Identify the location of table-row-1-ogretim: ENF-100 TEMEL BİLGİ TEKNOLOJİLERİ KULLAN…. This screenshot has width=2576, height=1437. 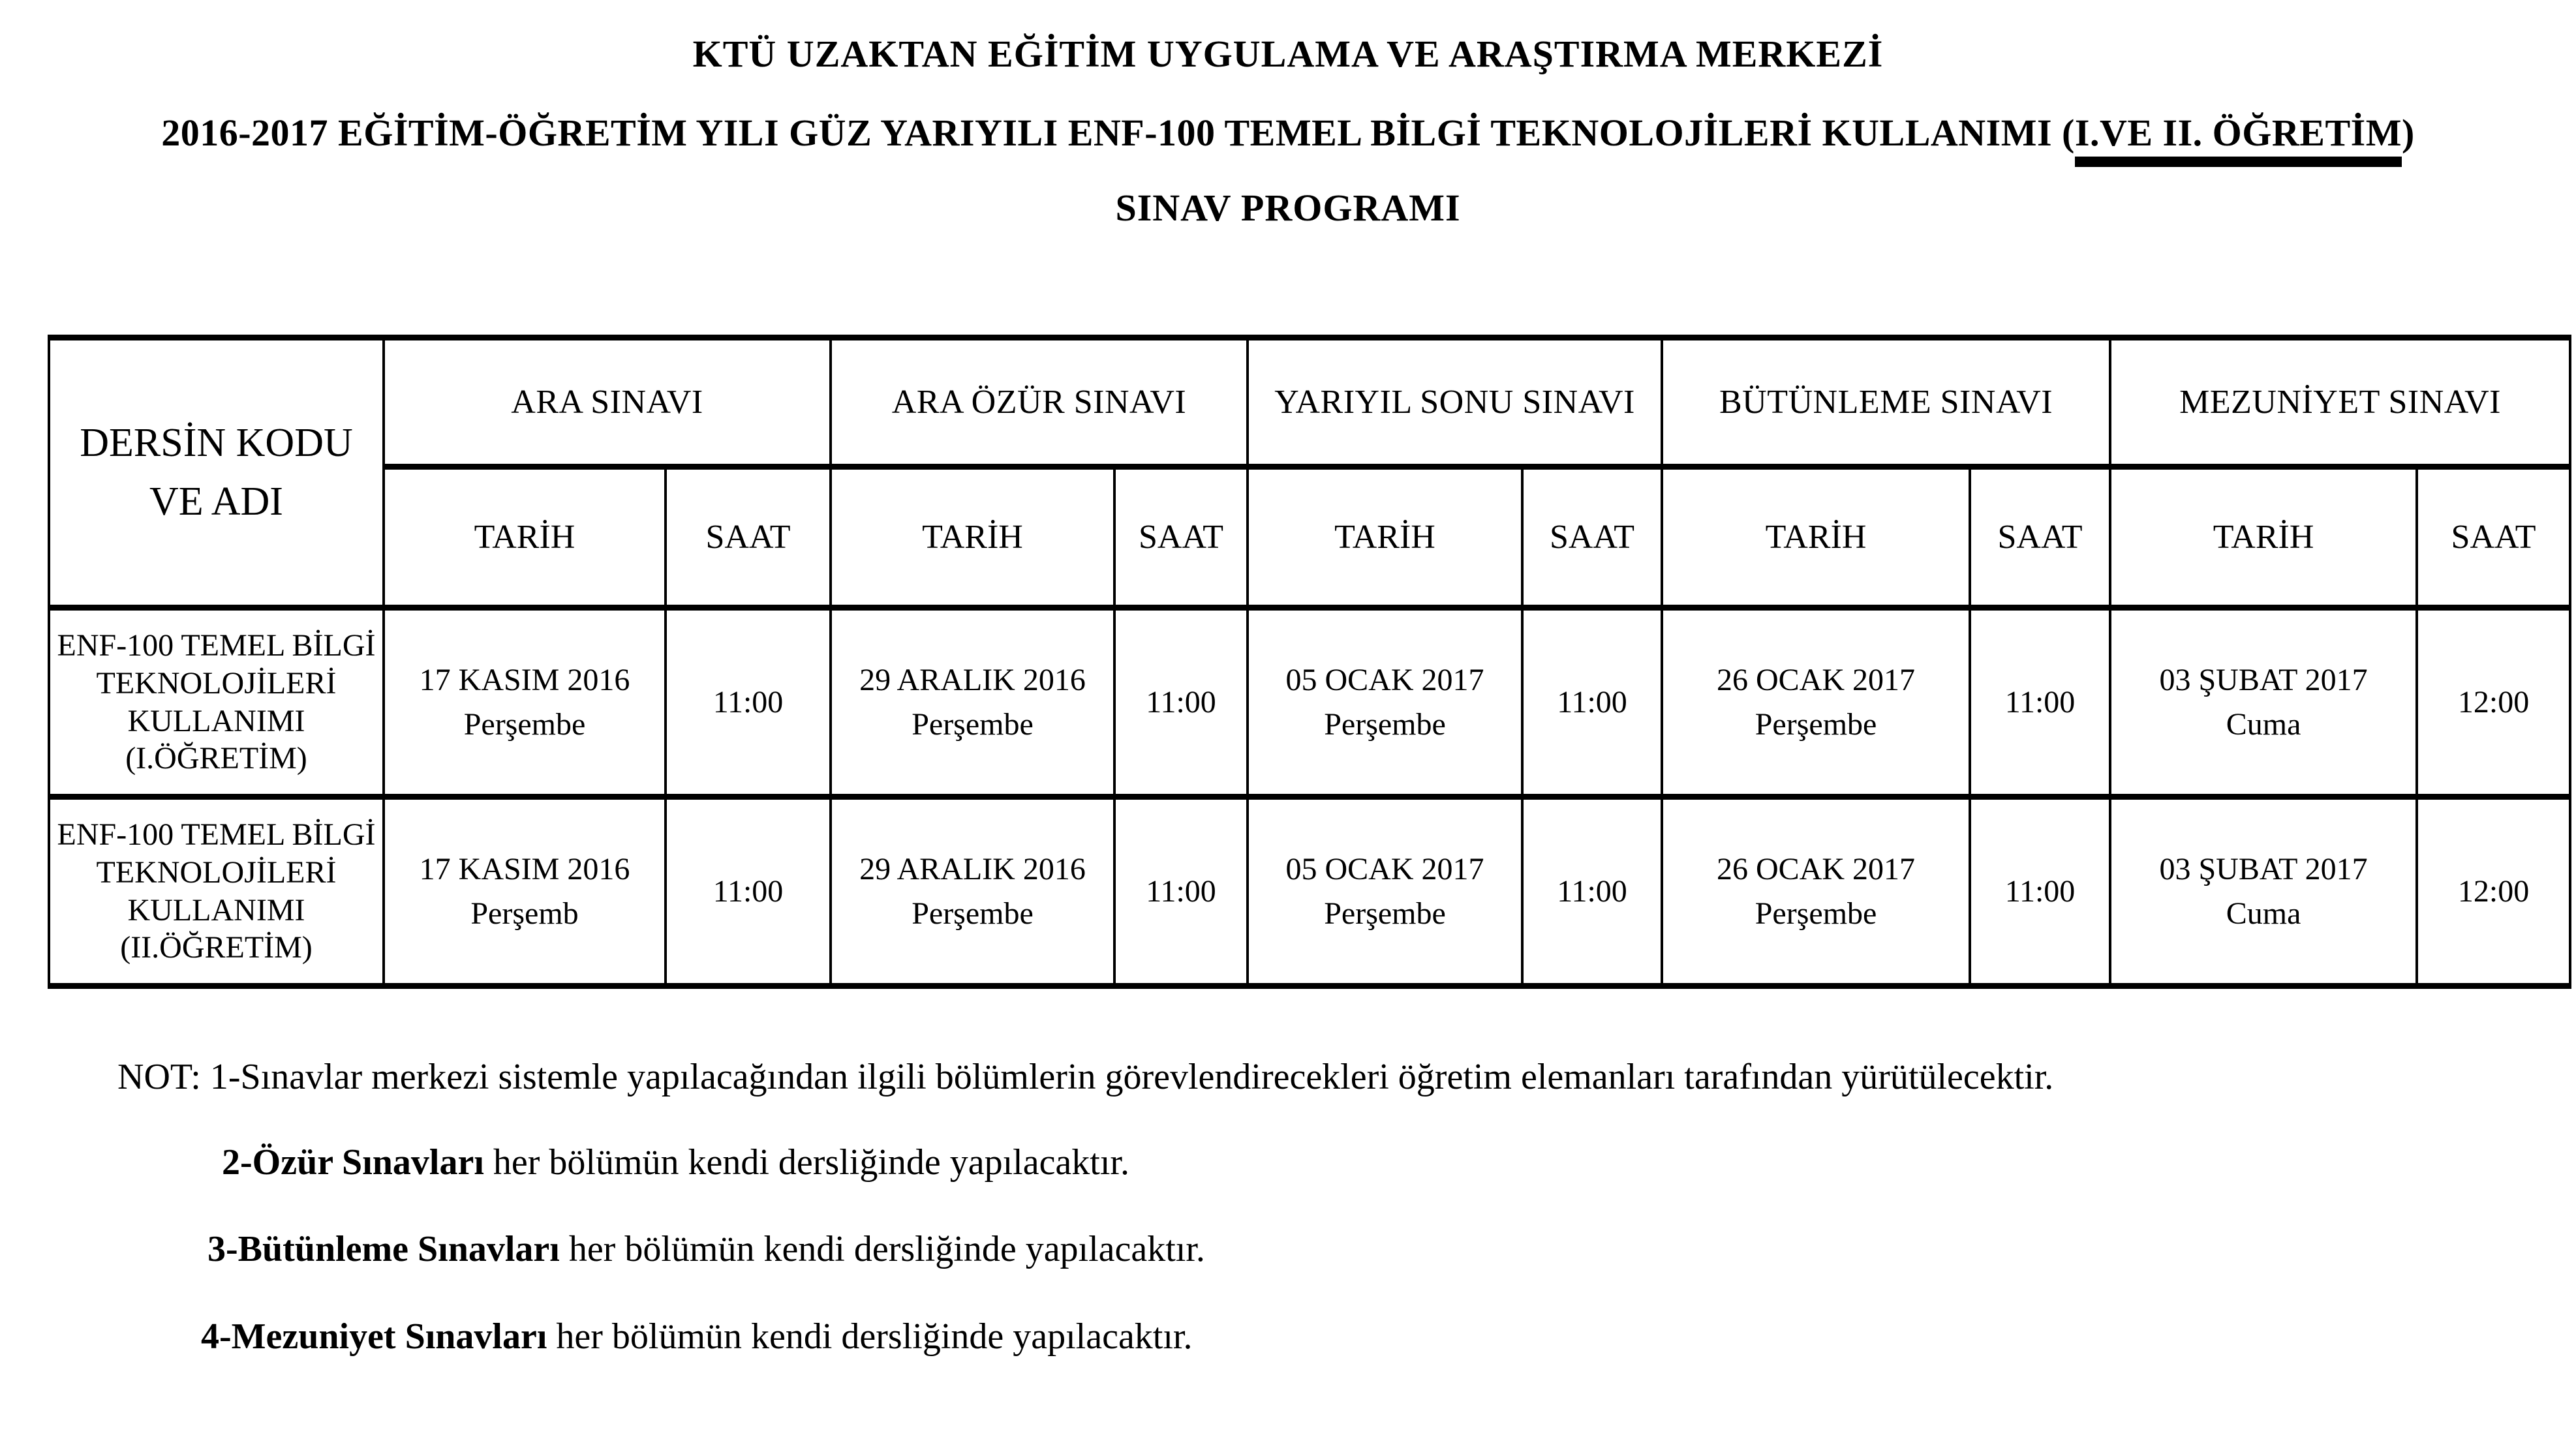
(1310, 703).